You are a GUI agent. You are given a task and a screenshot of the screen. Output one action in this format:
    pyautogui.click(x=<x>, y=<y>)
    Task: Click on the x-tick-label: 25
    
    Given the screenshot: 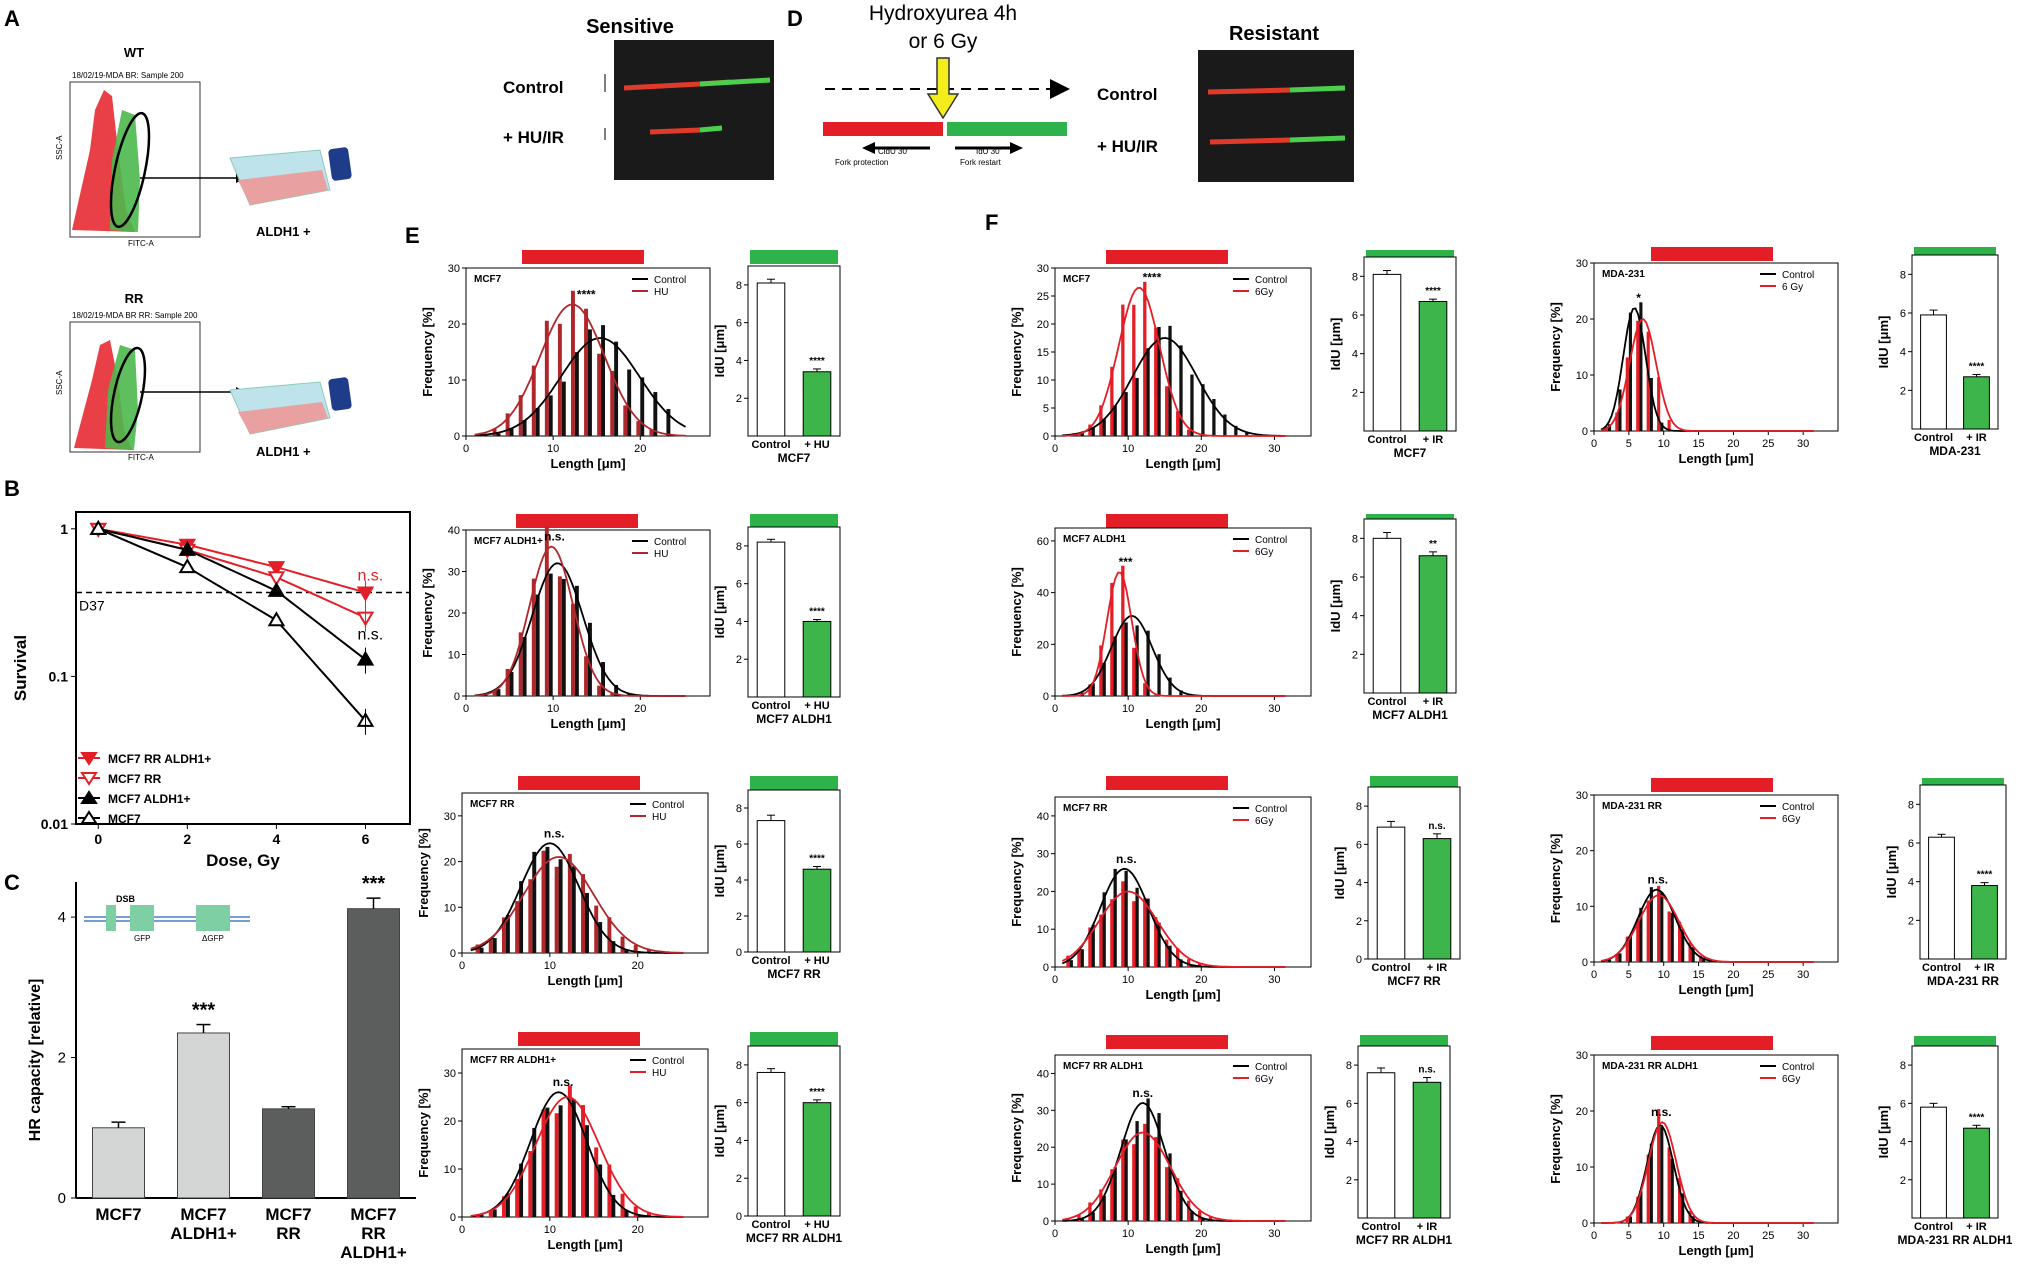 What is the action you would take?
    pyautogui.click(x=1768, y=975)
    